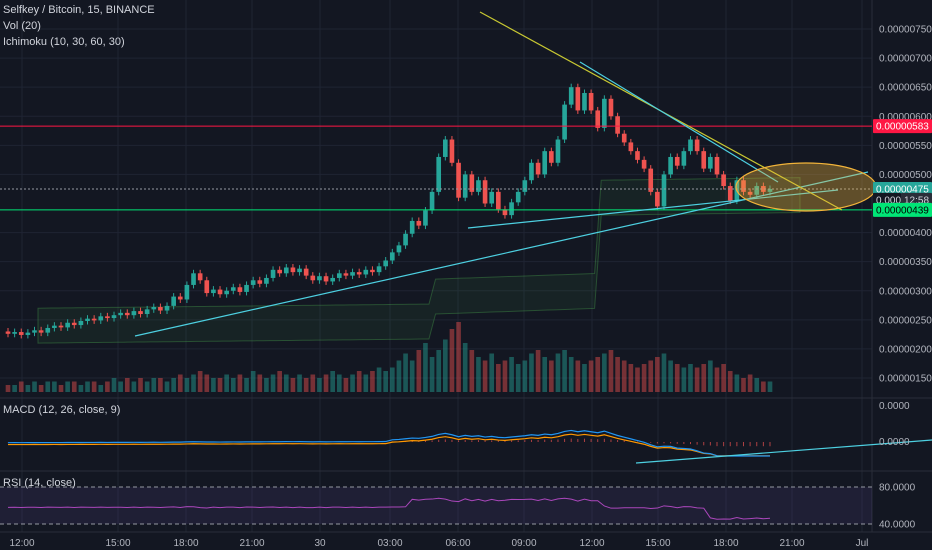 Image resolution: width=932 pixels, height=550 pixels. What do you see at coordinates (905, 233) in the screenshot?
I see `price-tick-label: 0.00000400` at bounding box center [905, 233].